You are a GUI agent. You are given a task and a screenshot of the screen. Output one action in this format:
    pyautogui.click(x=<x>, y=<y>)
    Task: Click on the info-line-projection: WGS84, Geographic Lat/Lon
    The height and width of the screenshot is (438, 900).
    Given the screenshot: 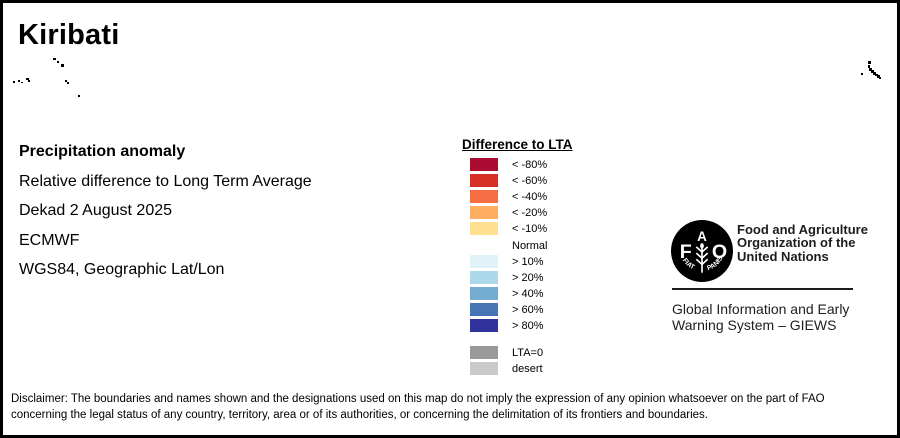 What is the action you would take?
    pyautogui.click(x=122, y=270)
    